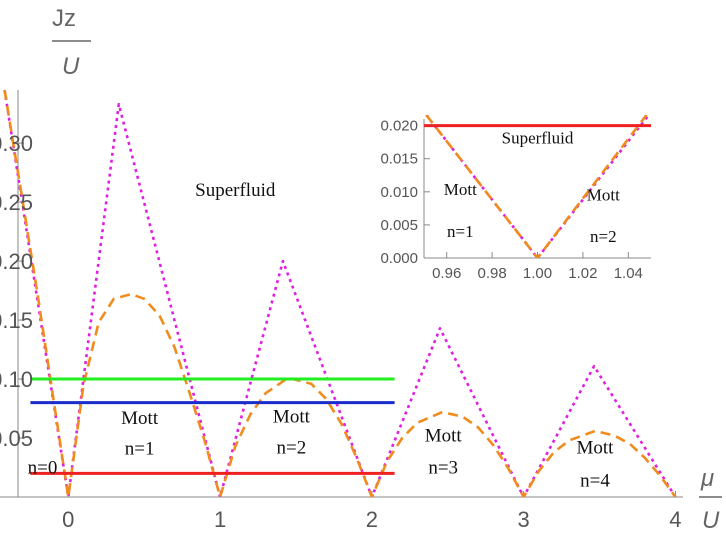 This screenshot has width=726, height=538. Describe the element at coordinates (628, 273) in the screenshot. I see `x-tick-label: 1.04` at that location.